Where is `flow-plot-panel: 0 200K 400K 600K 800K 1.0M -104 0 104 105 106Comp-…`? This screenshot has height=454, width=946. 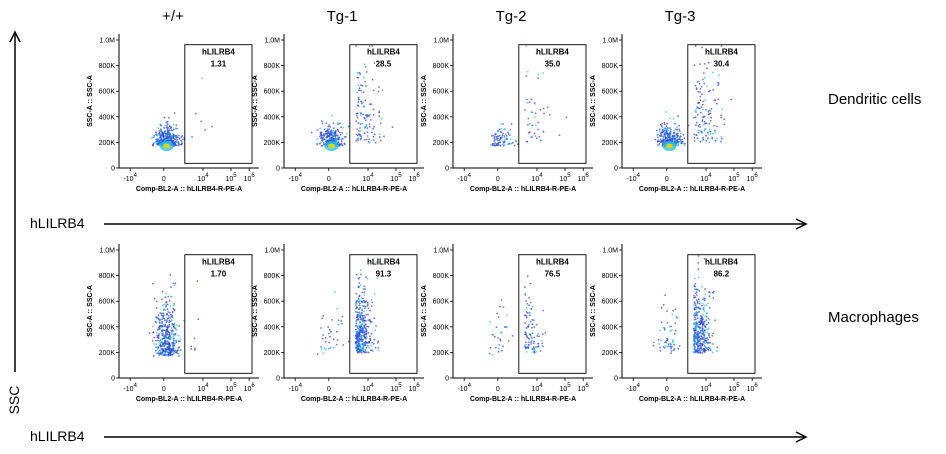 flow-plot-panel: 0 200K 400K 600K 800K 1.0M -104 0 104 105 106Comp-… is located at coordinates (173, 113).